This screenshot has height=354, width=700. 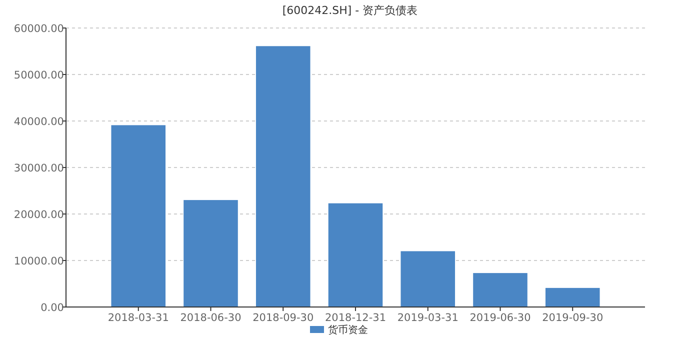 What do you see at coordinates (52, 308) in the screenshot?
I see `y-tick-label: 0.00` at bounding box center [52, 308].